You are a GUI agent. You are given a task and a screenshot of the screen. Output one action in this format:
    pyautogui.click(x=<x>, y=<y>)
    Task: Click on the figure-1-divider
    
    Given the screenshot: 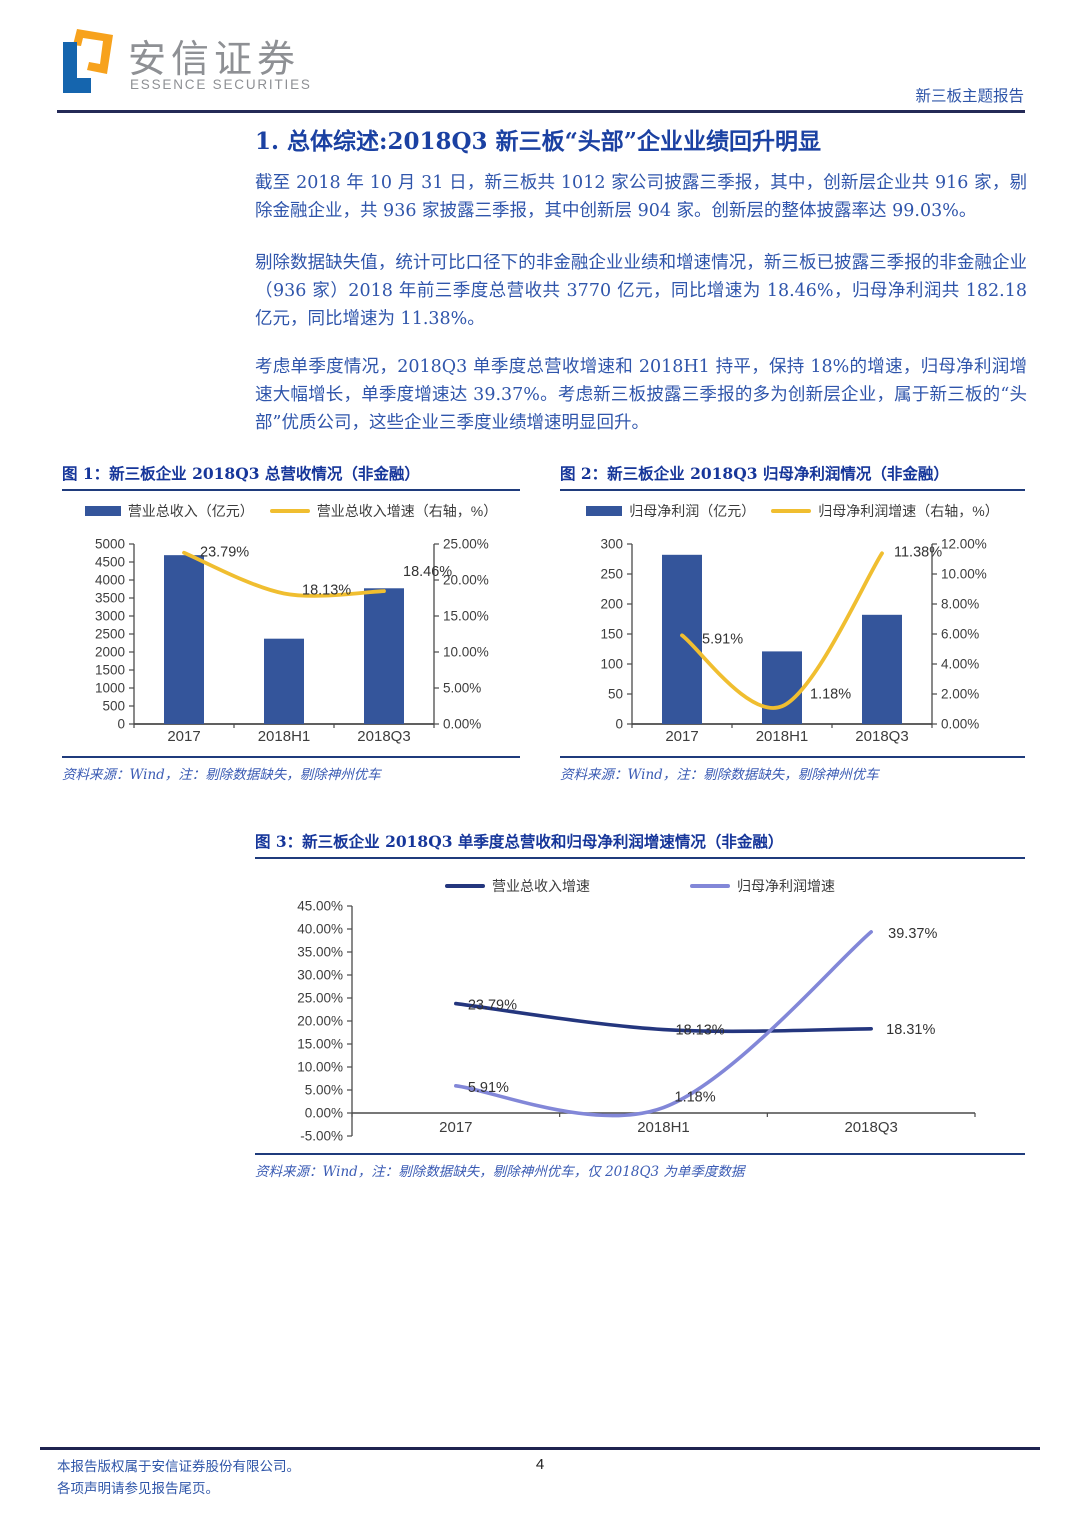 What is the action you would take?
    pyautogui.click(x=291, y=757)
    